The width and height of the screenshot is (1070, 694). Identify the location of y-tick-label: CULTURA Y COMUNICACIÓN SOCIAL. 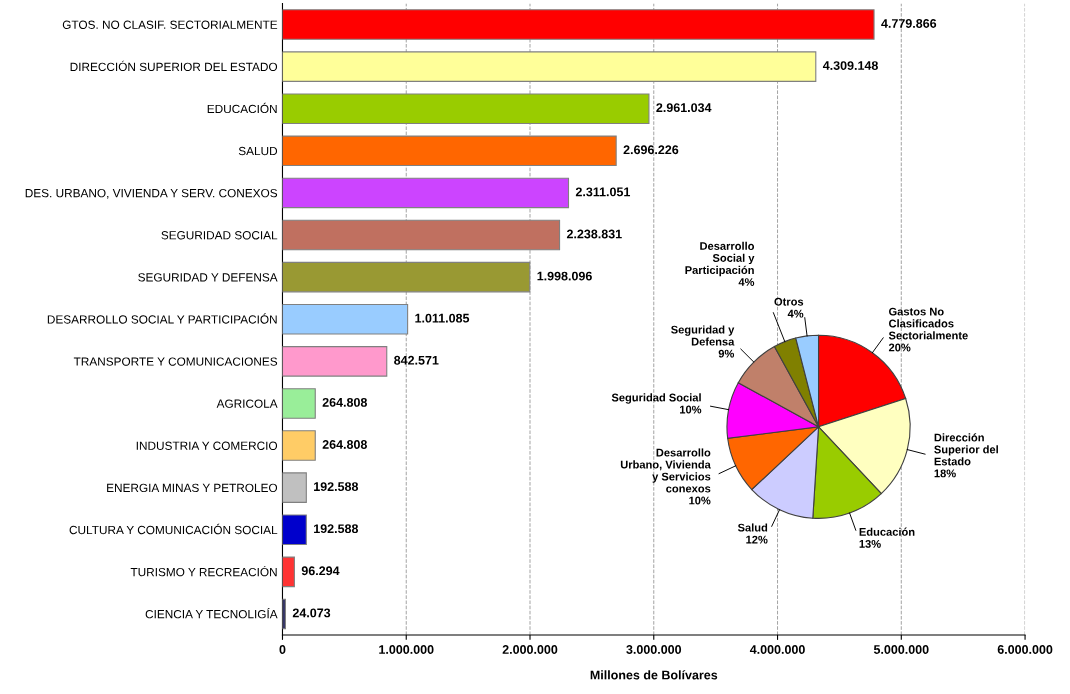
(173, 529).